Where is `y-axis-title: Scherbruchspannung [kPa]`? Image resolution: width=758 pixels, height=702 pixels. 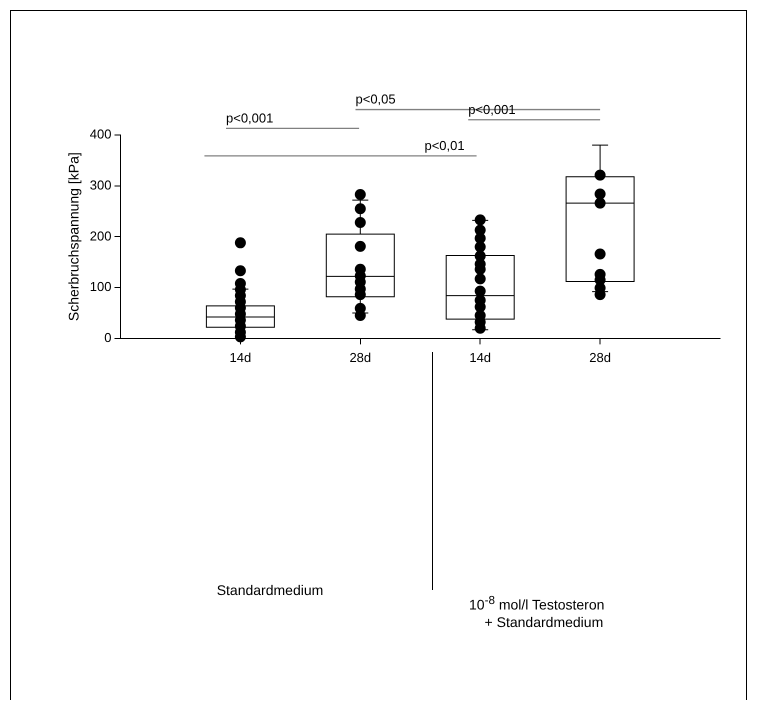
y-axis-title: Scherbruchspannung [kPa] is located at coordinates (73, 237).